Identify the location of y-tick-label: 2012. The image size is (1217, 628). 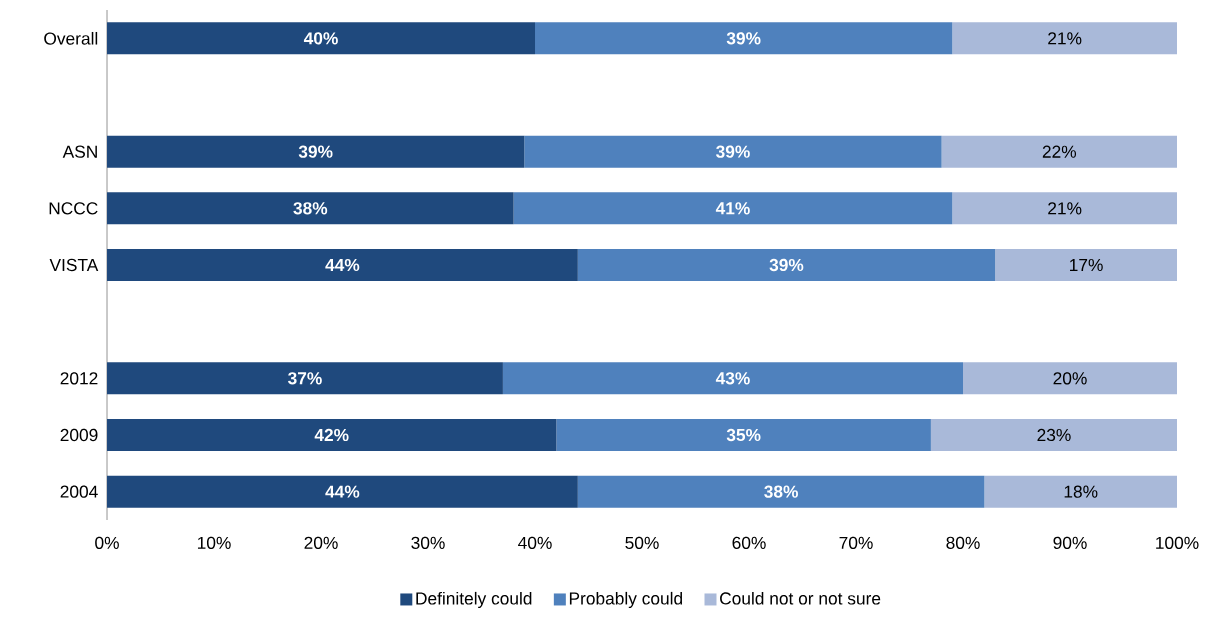
(79, 378).